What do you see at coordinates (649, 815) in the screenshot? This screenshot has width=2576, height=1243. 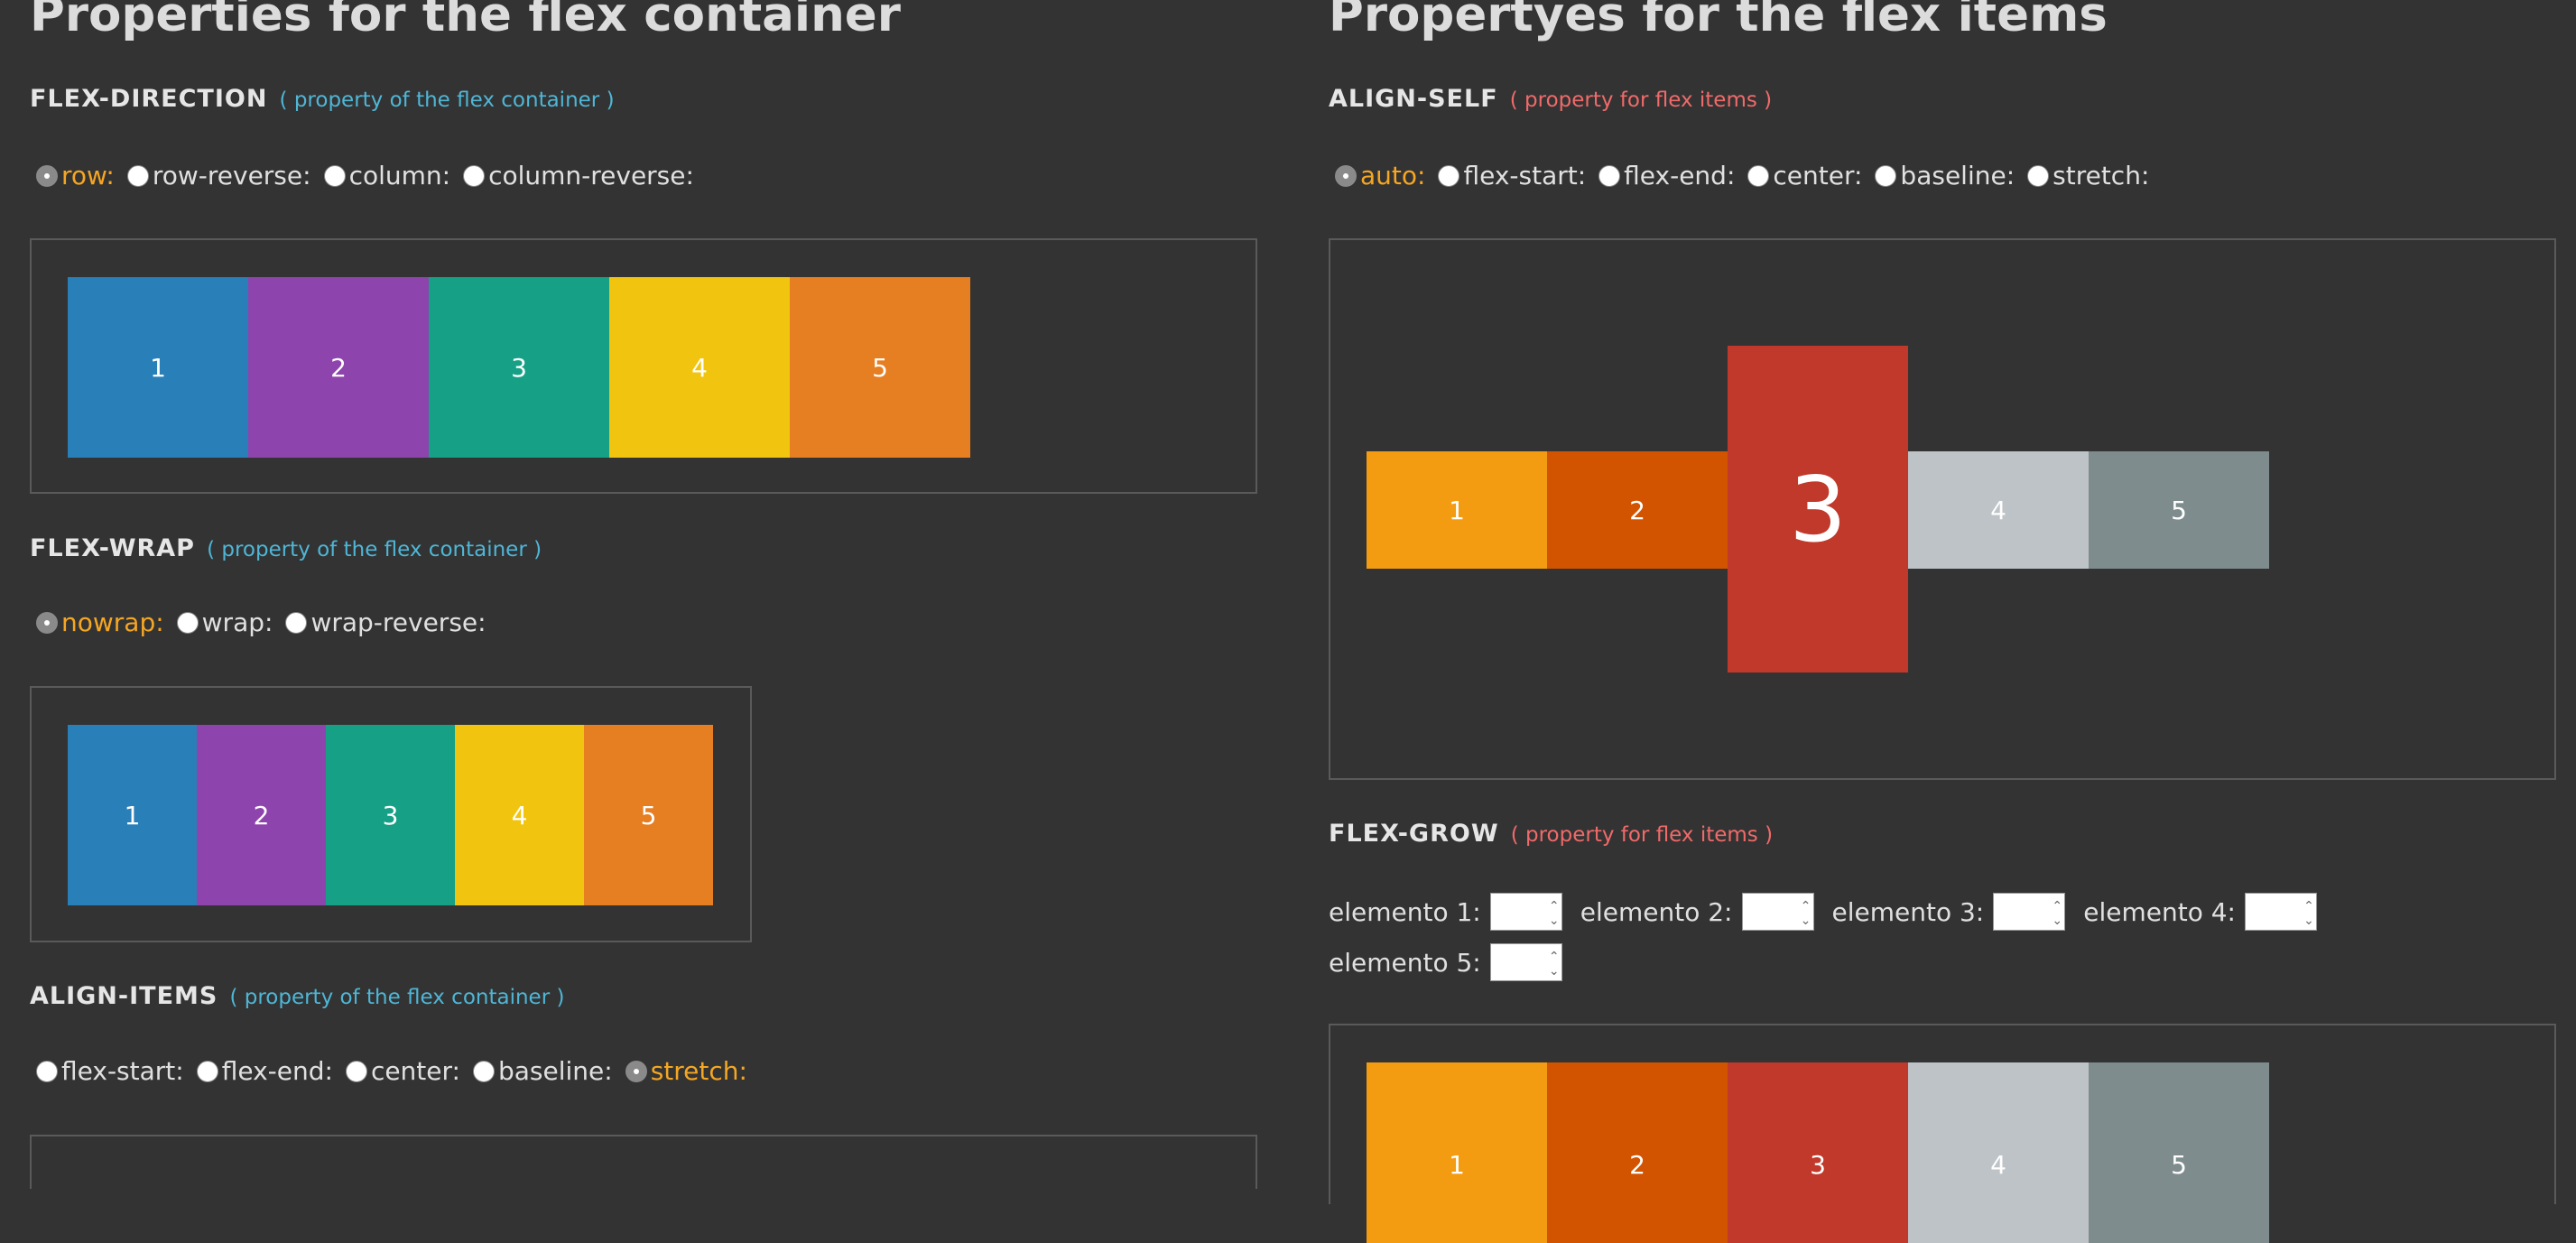 I see `flex-wrap-item-5: 5` at bounding box center [649, 815].